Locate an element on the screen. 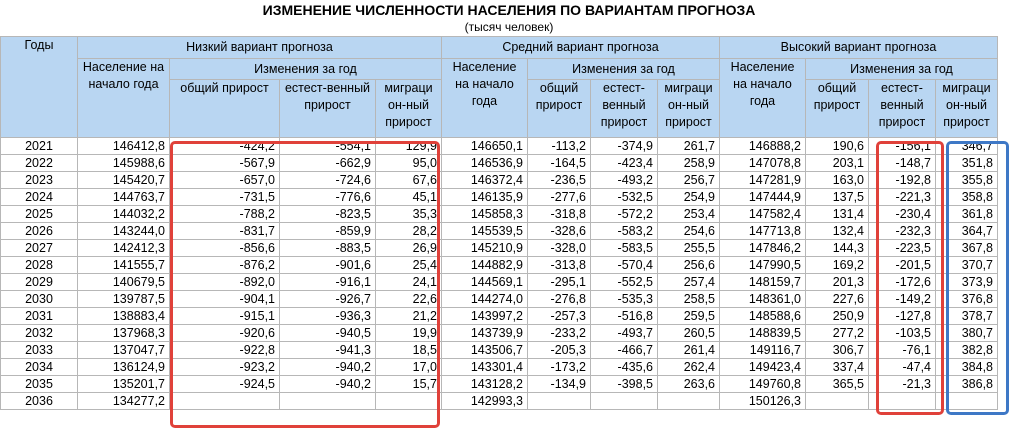  cell-l-tot: -876,2 is located at coordinates (224, 265).